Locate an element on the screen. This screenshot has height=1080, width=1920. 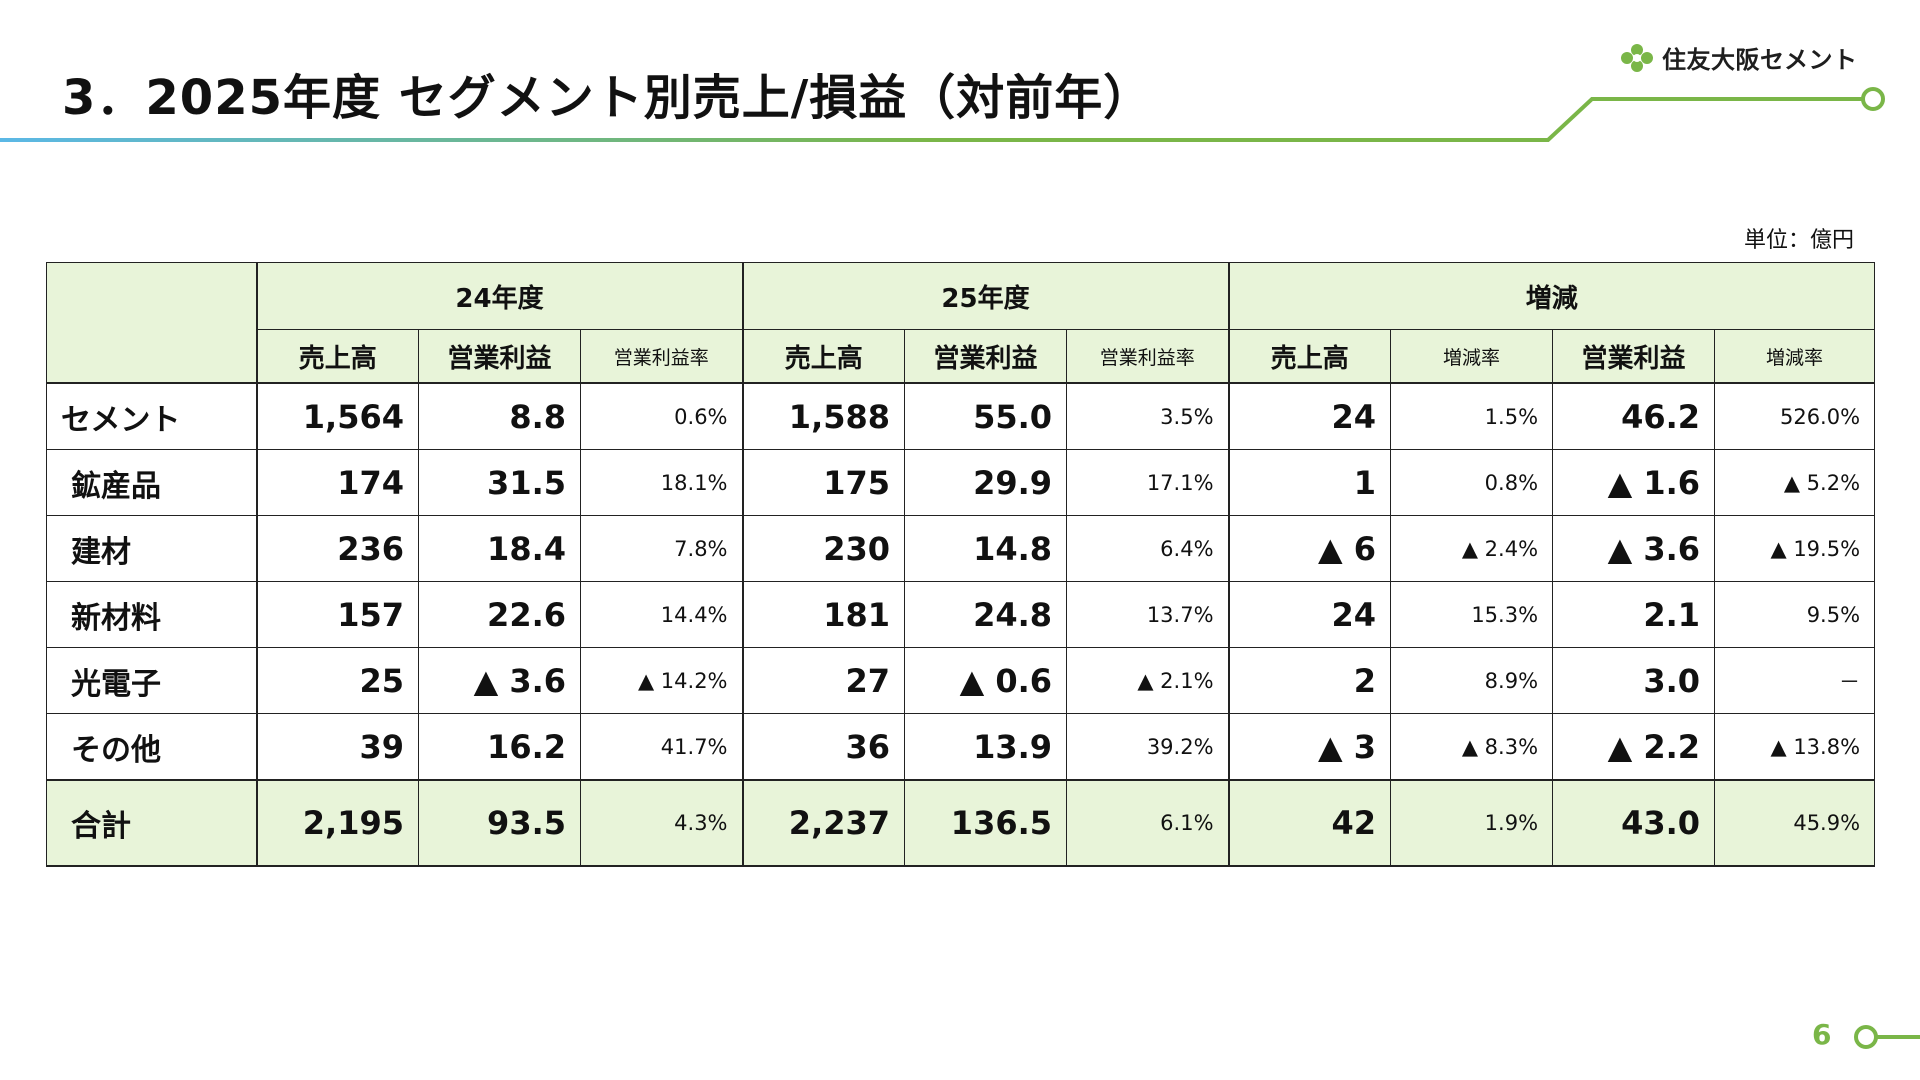
fy24-sales-cell: 174 is located at coordinates (337, 482).